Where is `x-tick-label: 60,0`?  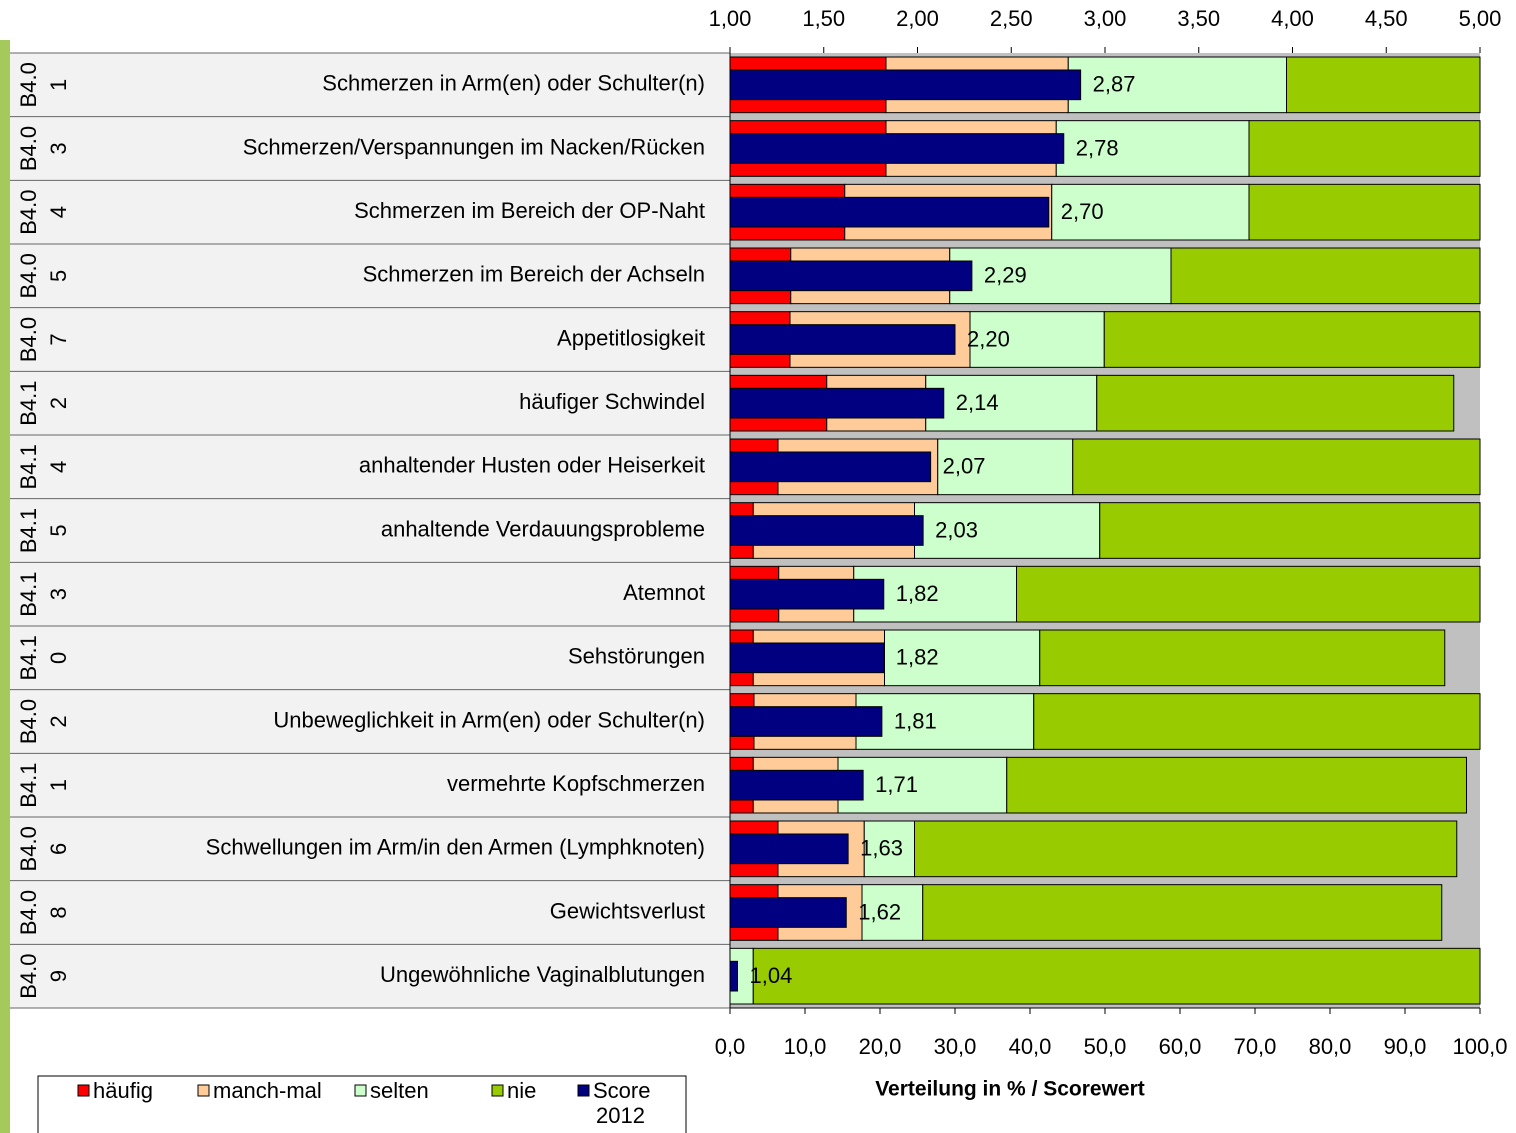 x-tick-label: 60,0 is located at coordinates (1180, 1046).